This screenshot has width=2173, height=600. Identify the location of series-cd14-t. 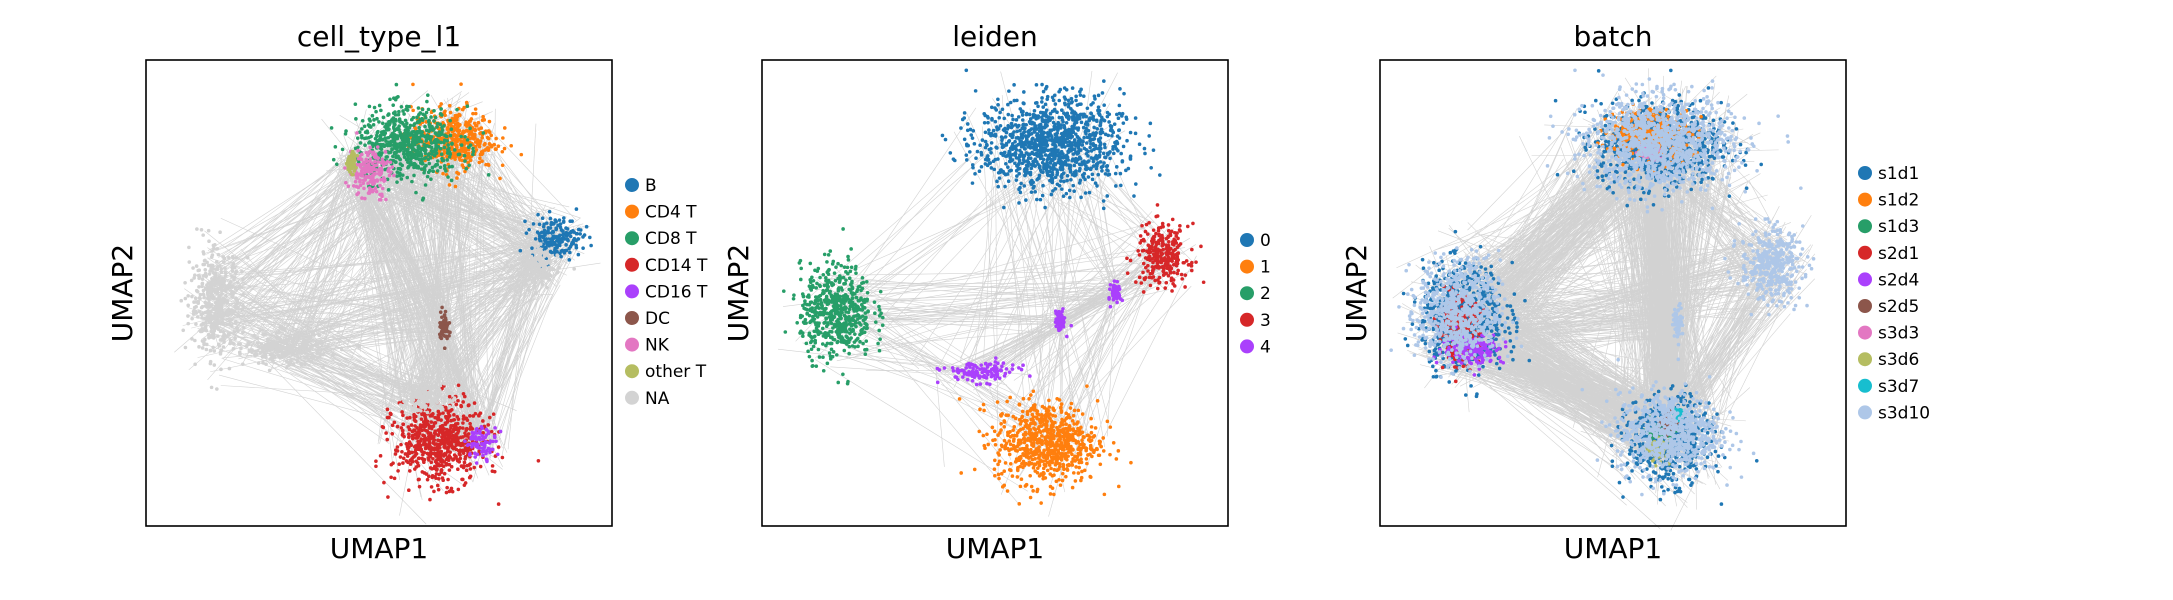
(457, 444).